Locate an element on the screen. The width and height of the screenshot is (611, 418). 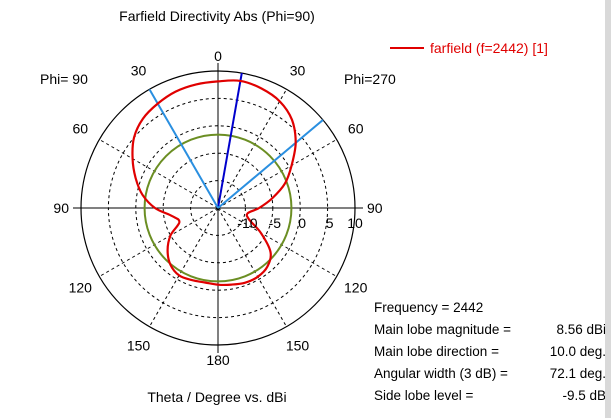
reference-circle is located at coordinates (218, 208).